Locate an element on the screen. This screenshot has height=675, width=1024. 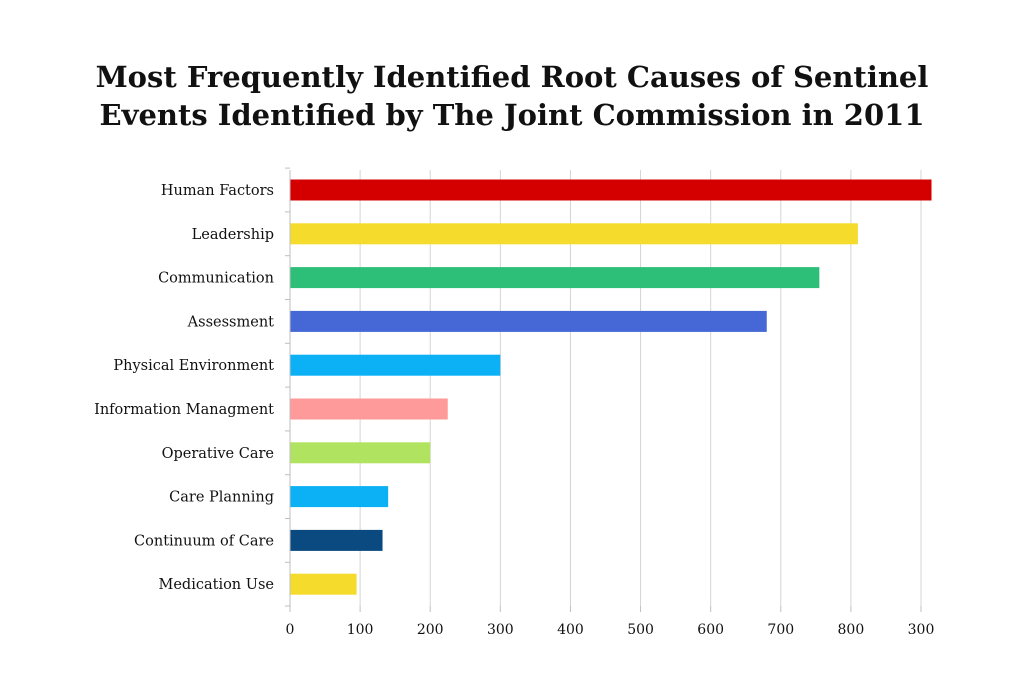
category-label: Continuum of Care is located at coordinates (204, 541).